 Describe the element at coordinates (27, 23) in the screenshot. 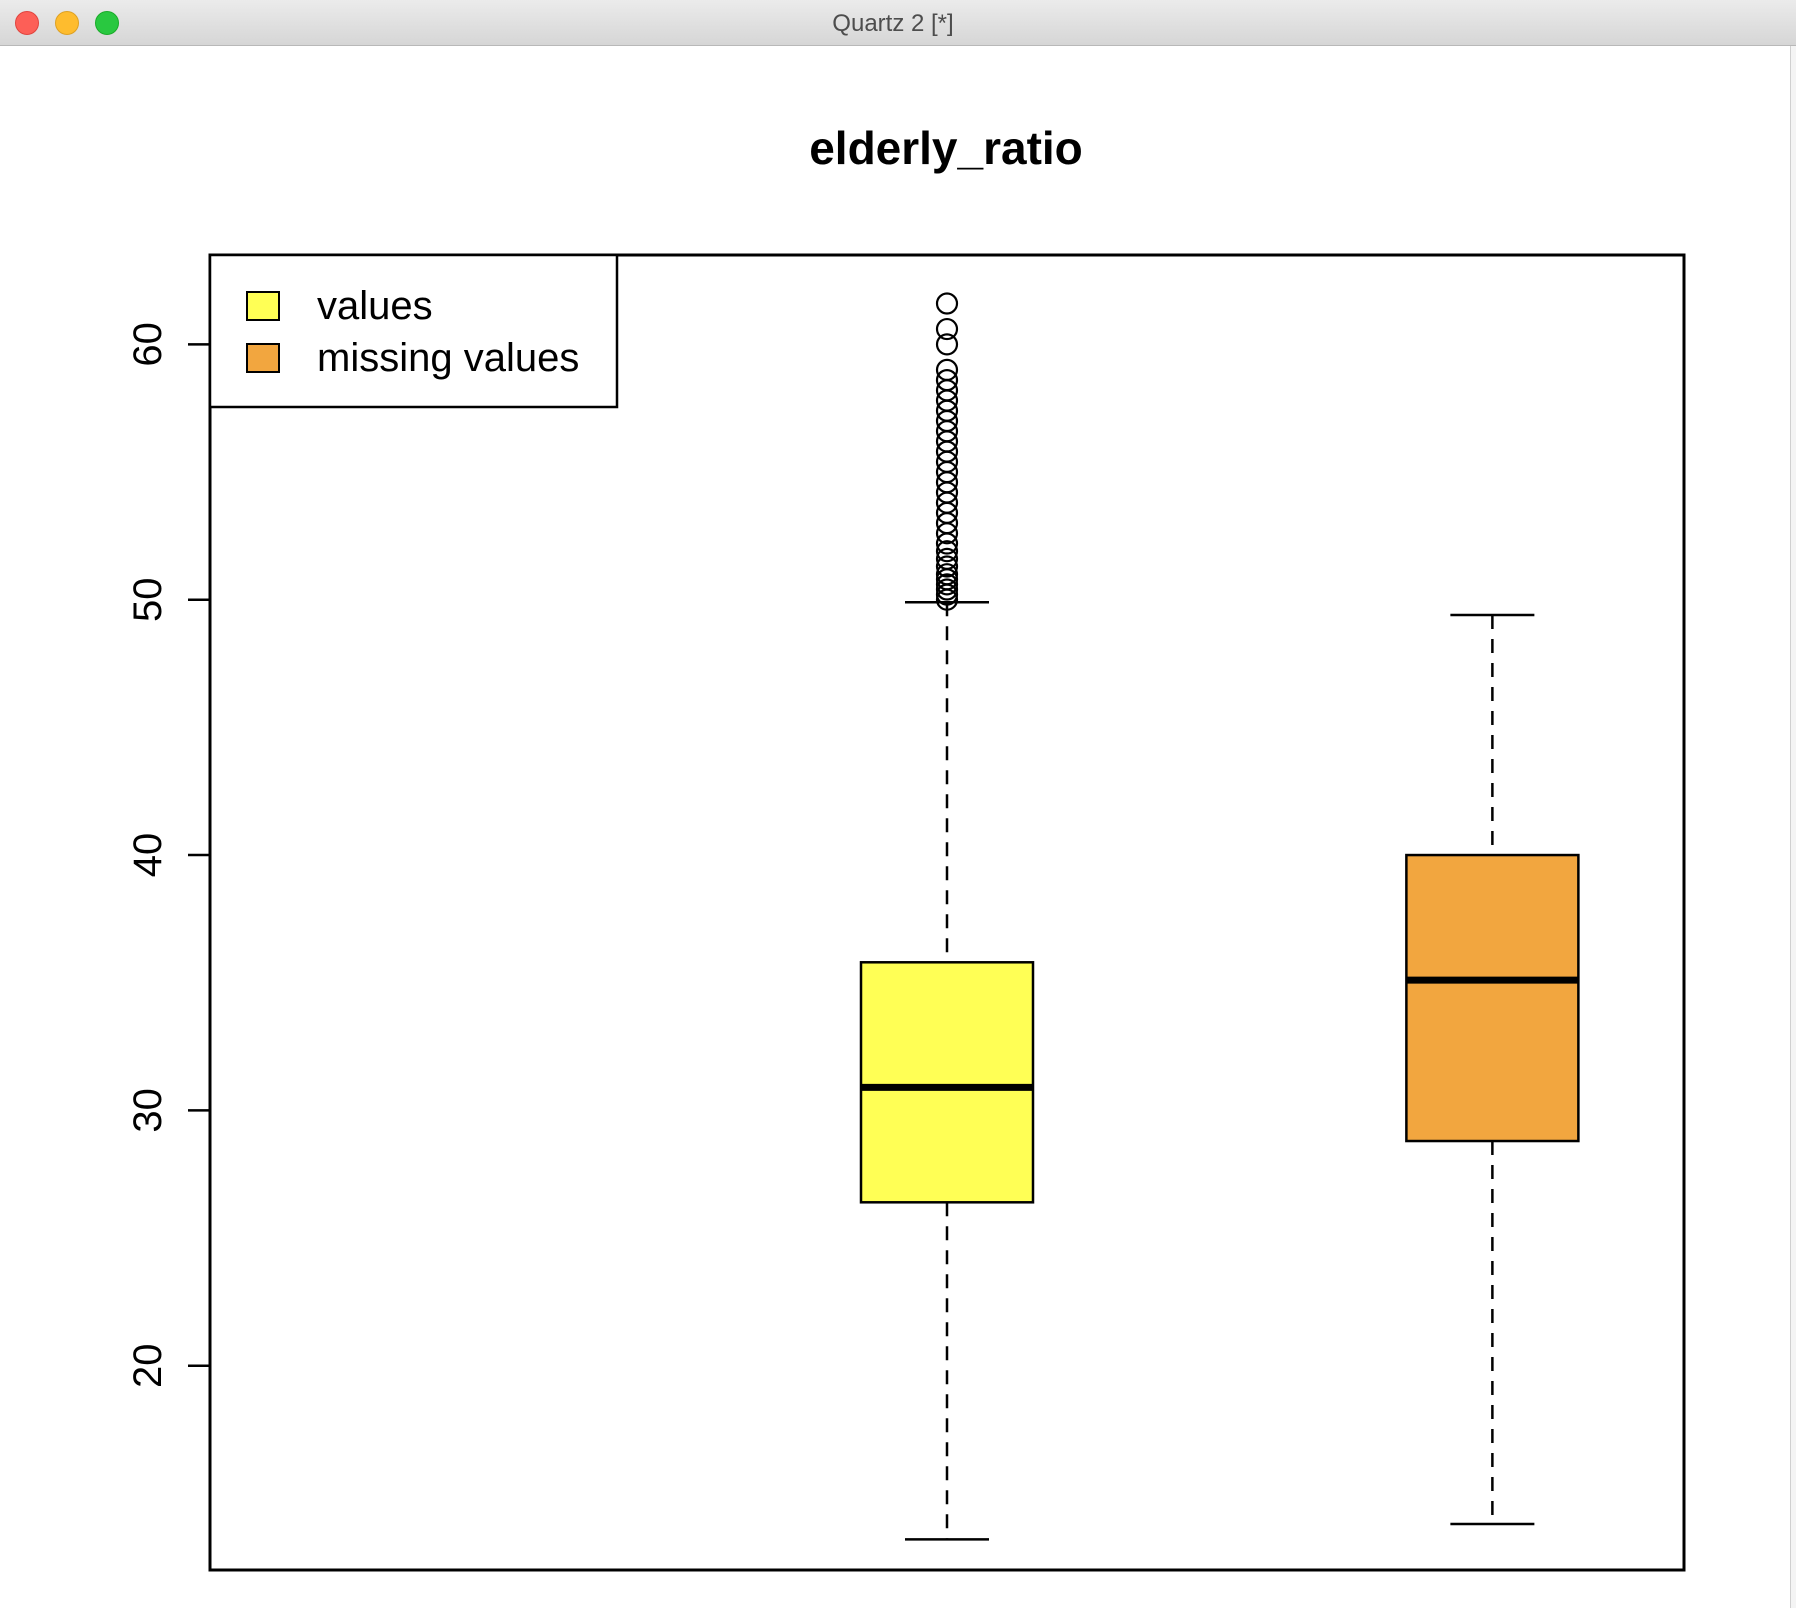

I see `close-window-icon` at that location.